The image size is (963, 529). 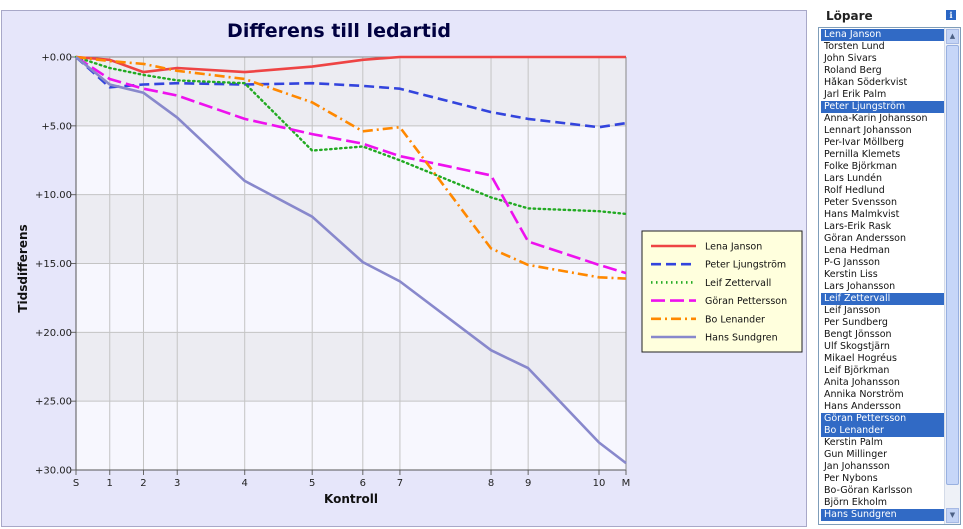 I want to click on y-tick-label: +20.00, so click(x=53, y=333).